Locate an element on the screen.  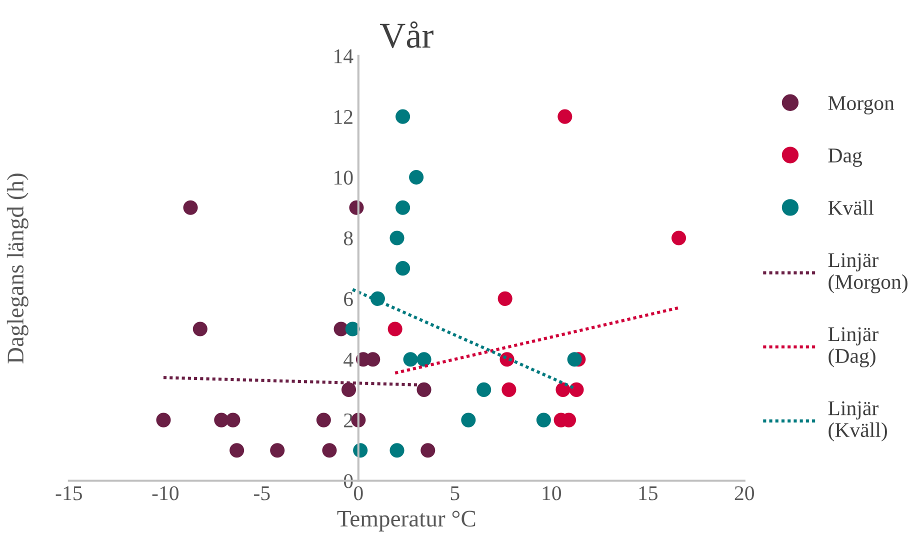
x-tick-label: 5 is located at coordinates (455, 493).